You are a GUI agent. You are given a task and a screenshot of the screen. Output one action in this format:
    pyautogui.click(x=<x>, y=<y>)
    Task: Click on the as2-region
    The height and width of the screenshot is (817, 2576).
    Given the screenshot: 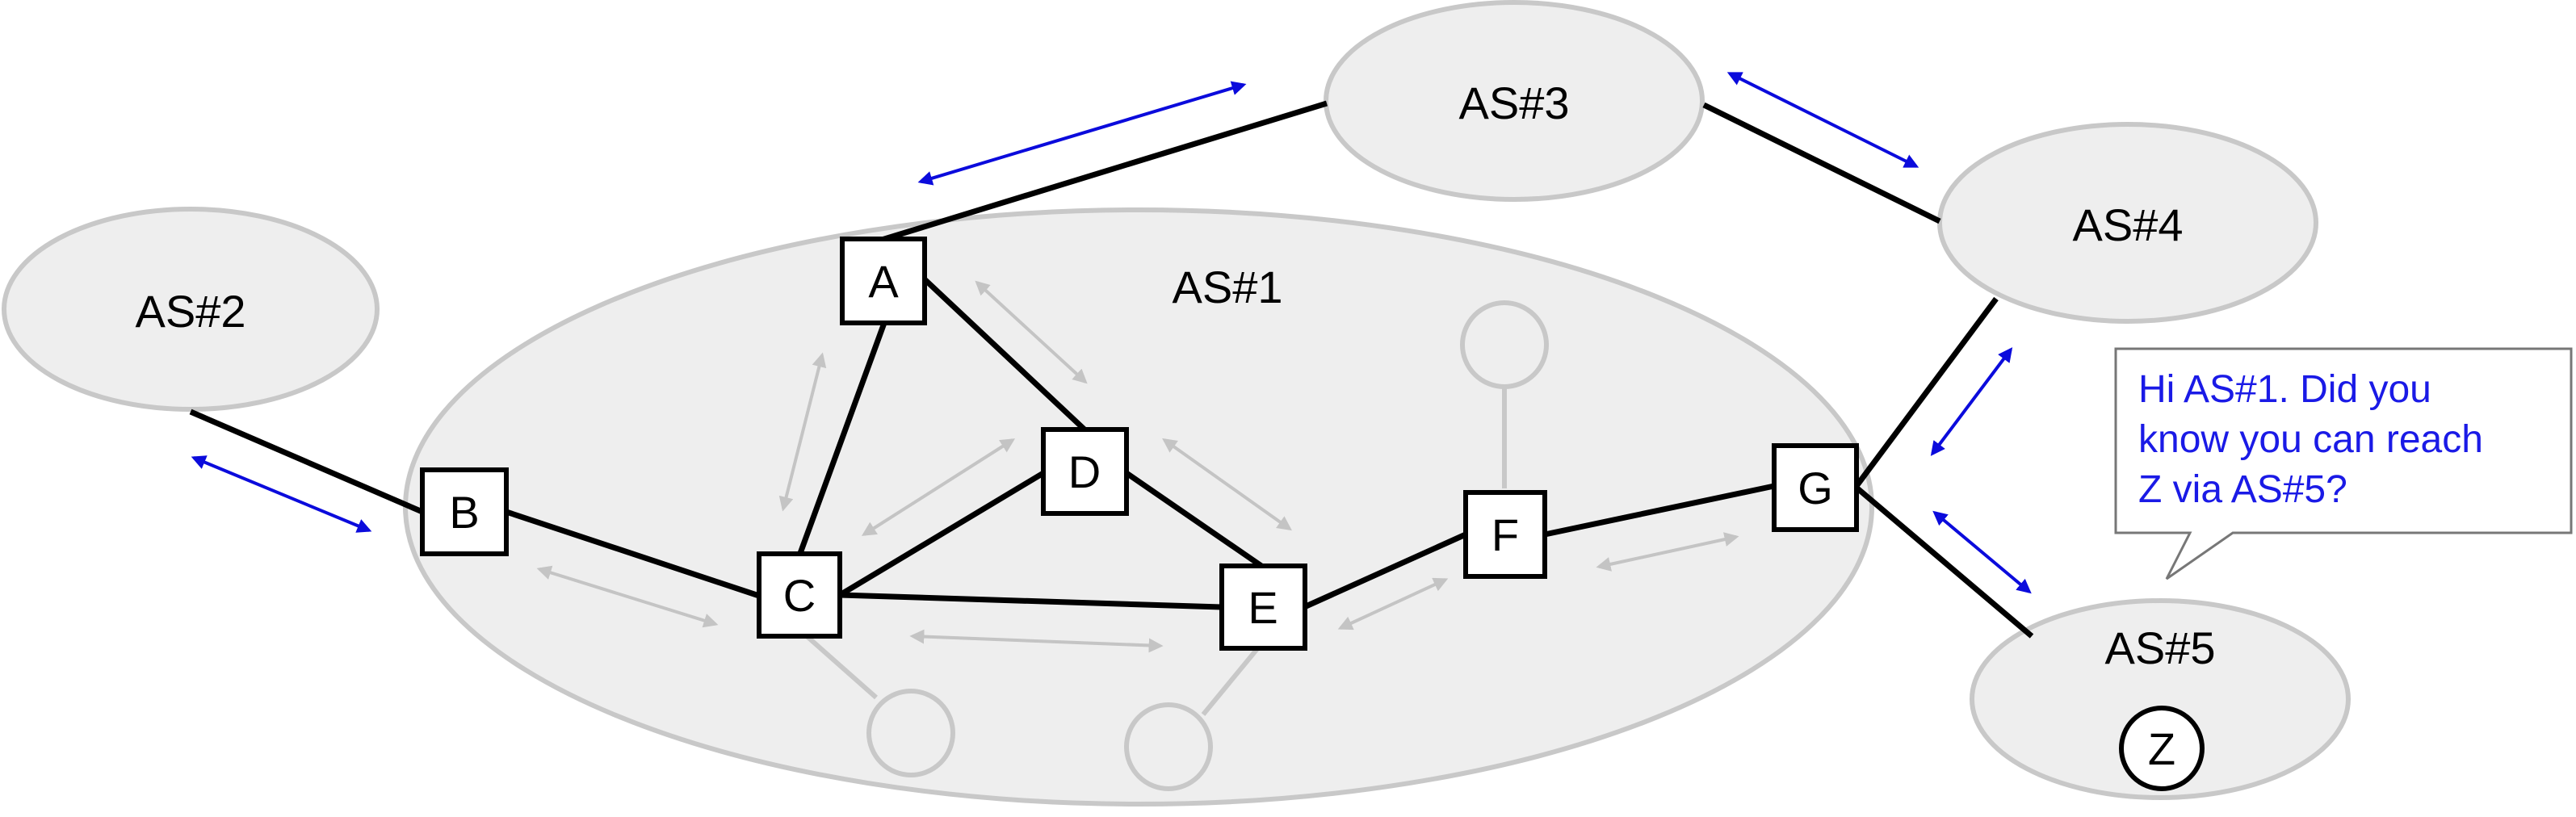 What is the action you would take?
    pyautogui.click(x=191, y=309)
    